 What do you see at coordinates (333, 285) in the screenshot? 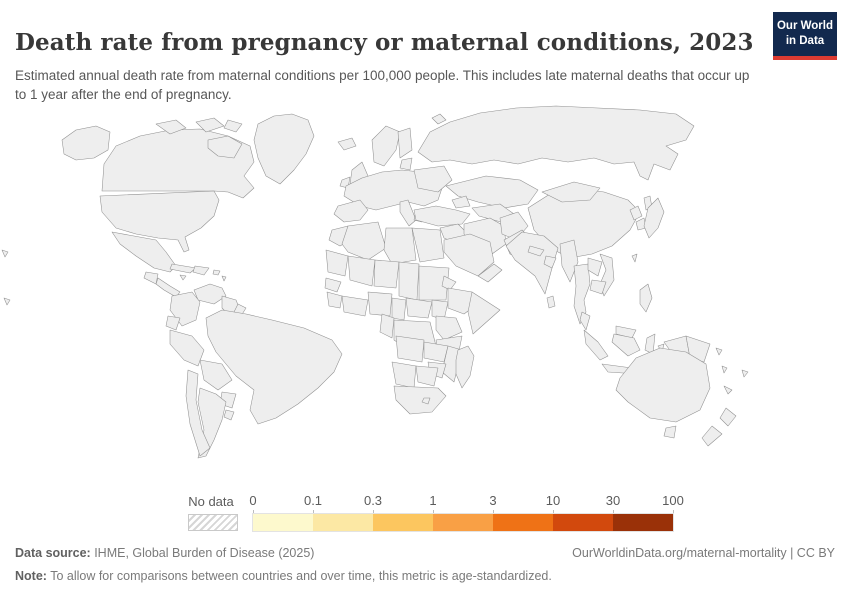
I see `map-region-senegal` at bounding box center [333, 285].